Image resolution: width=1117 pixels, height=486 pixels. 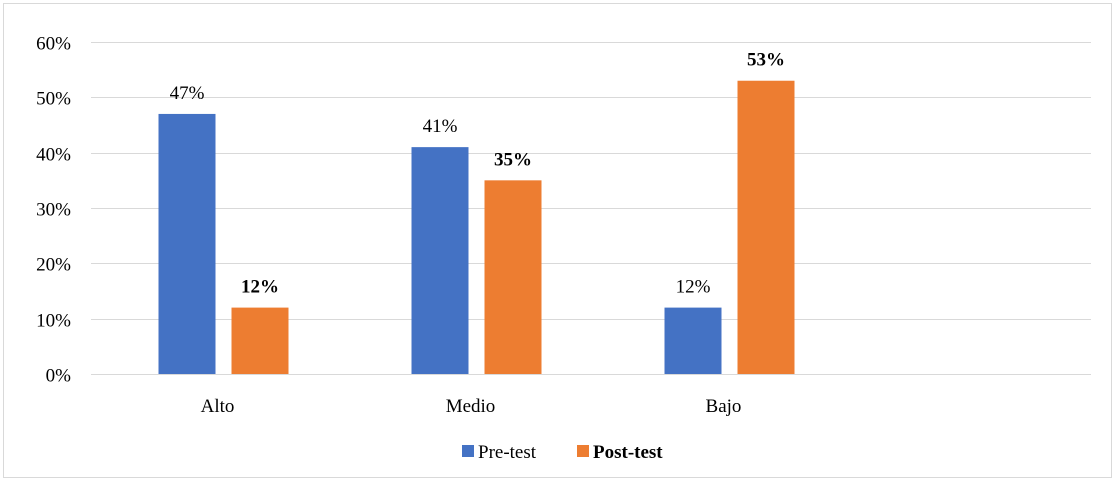 What do you see at coordinates (53, 44) in the screenshot?
I see `y-tick-label: 60%` at bounding box center [53, 44].